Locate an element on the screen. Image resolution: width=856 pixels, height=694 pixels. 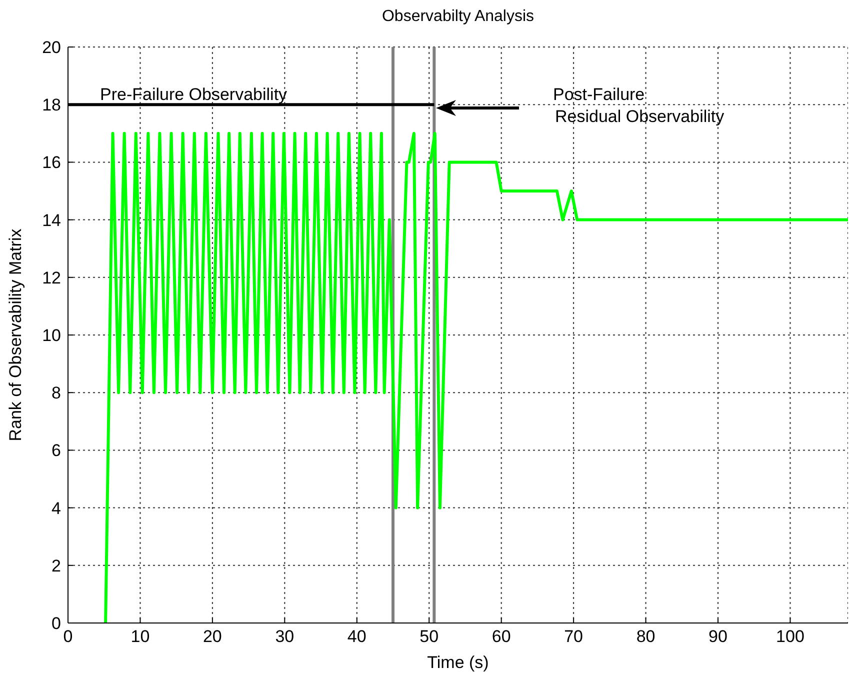
y-tick-label: 18 is located at coordinates (51, 105).